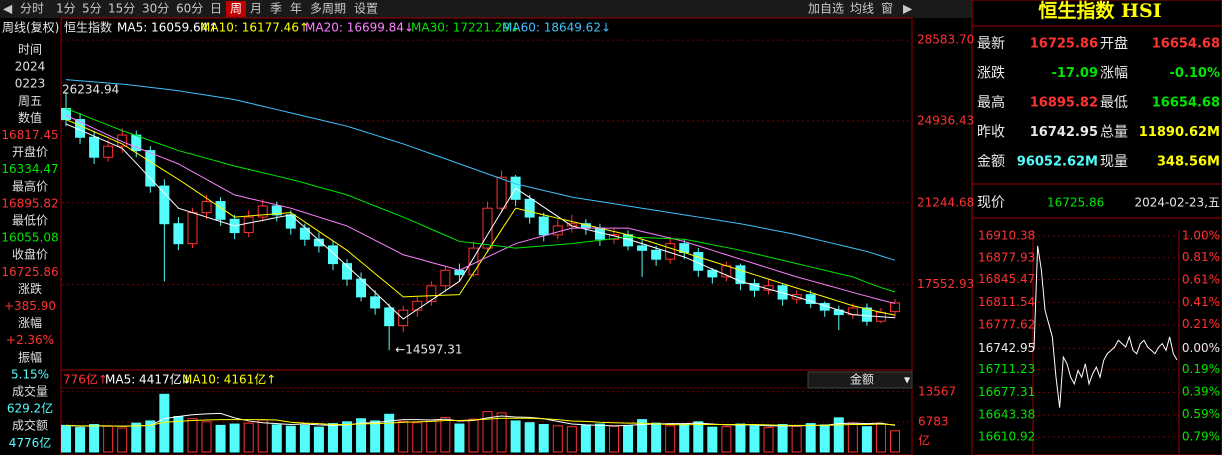  I want to click on dropdown, so click(860, 380).